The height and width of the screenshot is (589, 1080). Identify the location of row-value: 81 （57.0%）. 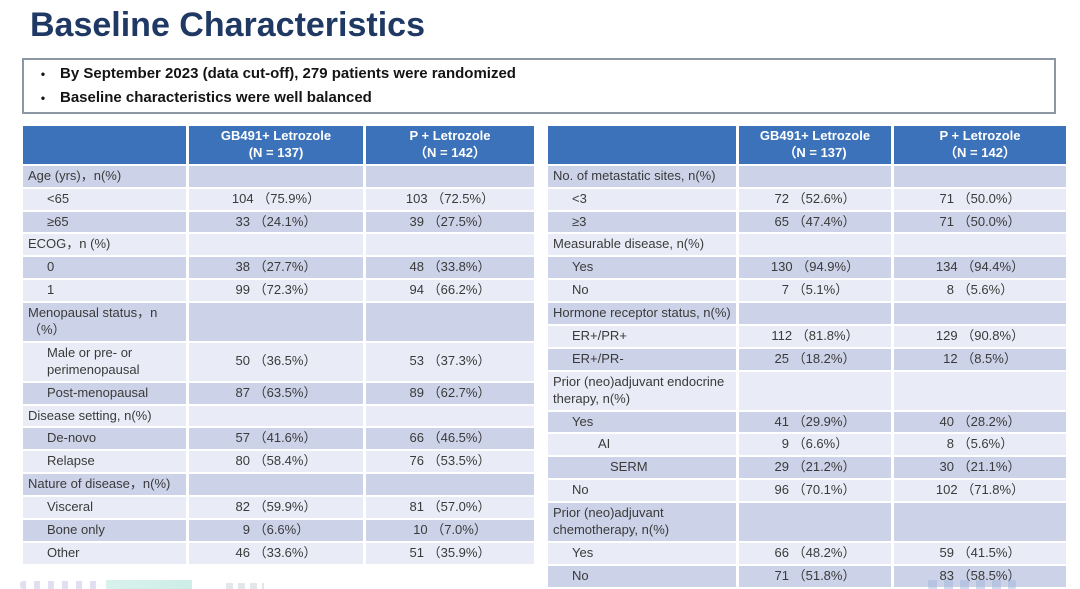
(450, 508).